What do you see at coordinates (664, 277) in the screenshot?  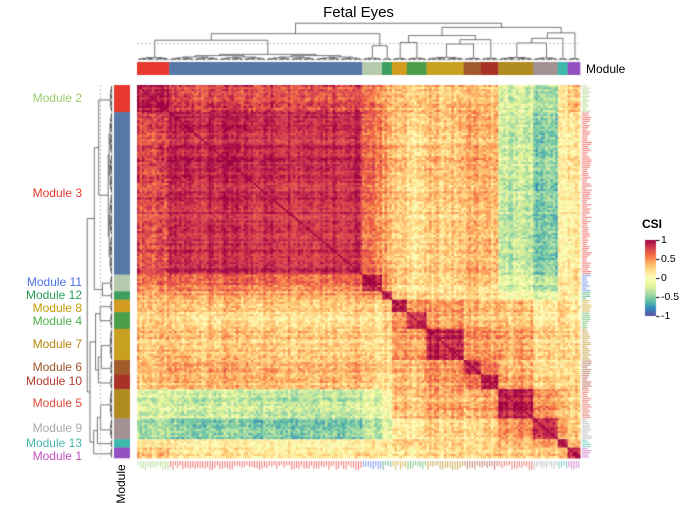 I see `legend-tick-label: 0` at bounding box center [664, 277].